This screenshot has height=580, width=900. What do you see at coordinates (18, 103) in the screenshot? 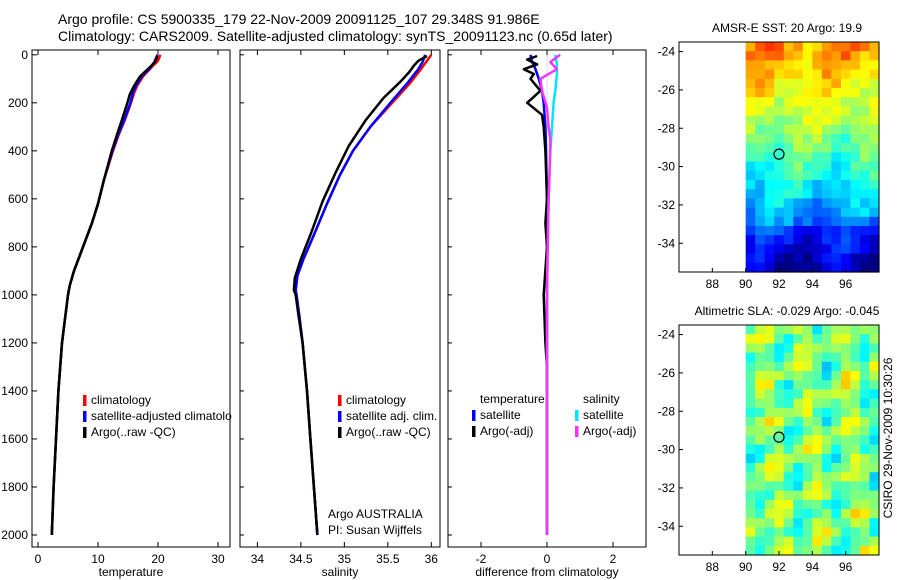
I see `depth-tick-label: 200` at bounding box center [18, 103].